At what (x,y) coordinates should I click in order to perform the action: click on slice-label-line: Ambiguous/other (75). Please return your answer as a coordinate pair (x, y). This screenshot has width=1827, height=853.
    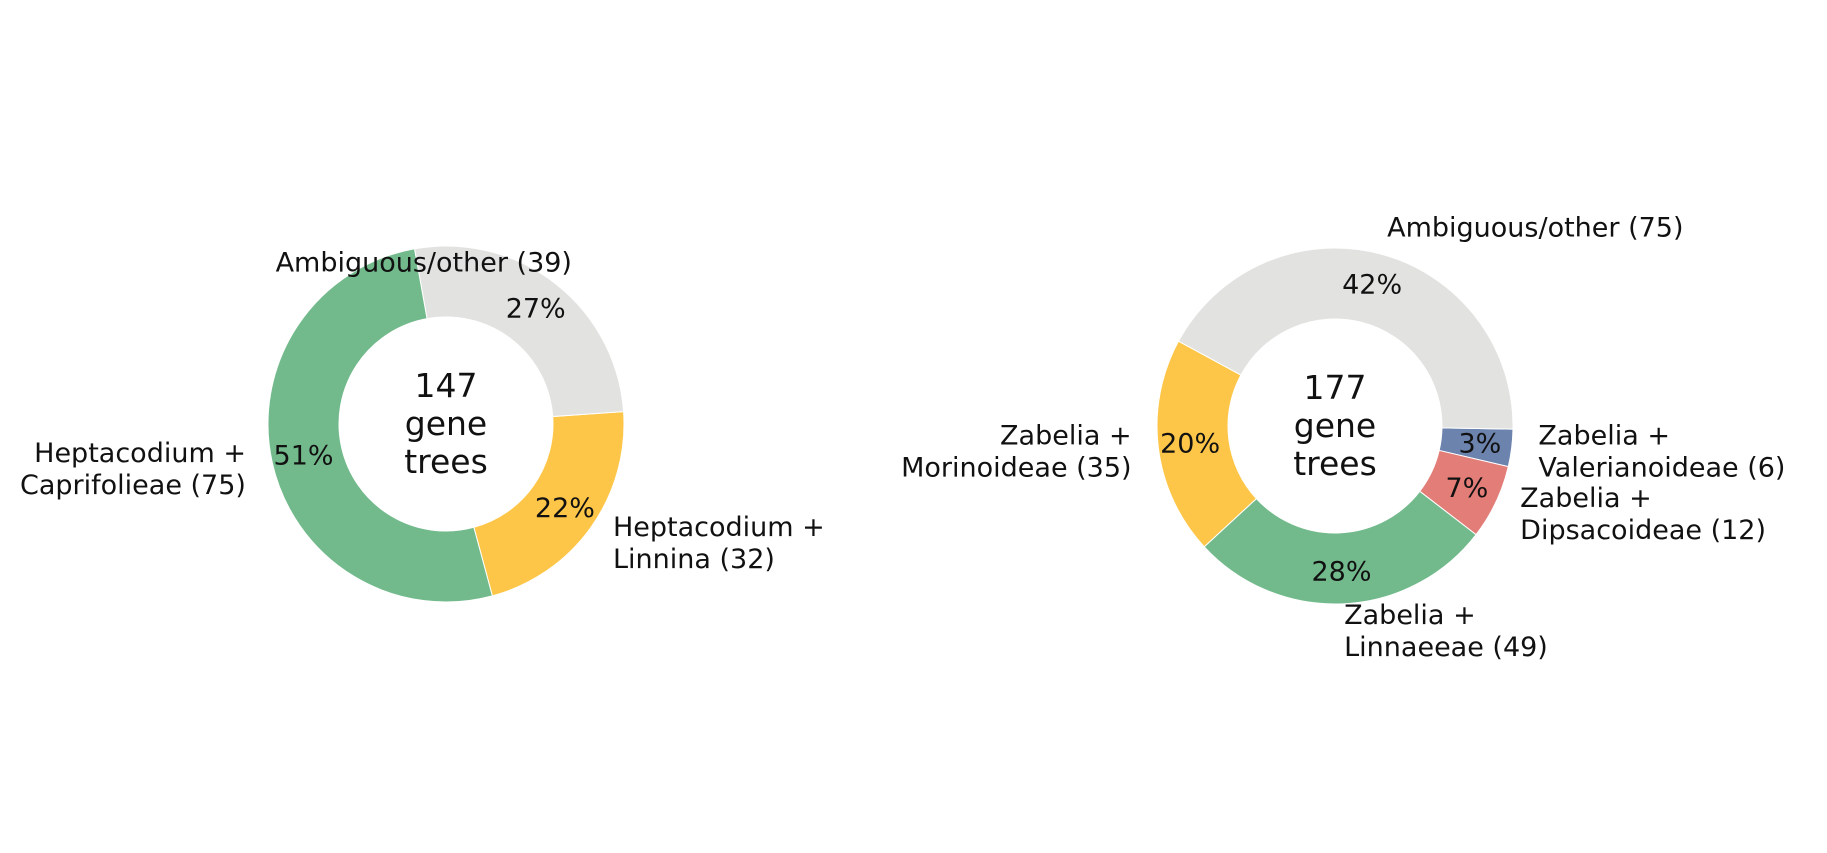
    Looking at the image, I should click on (1535, 228).